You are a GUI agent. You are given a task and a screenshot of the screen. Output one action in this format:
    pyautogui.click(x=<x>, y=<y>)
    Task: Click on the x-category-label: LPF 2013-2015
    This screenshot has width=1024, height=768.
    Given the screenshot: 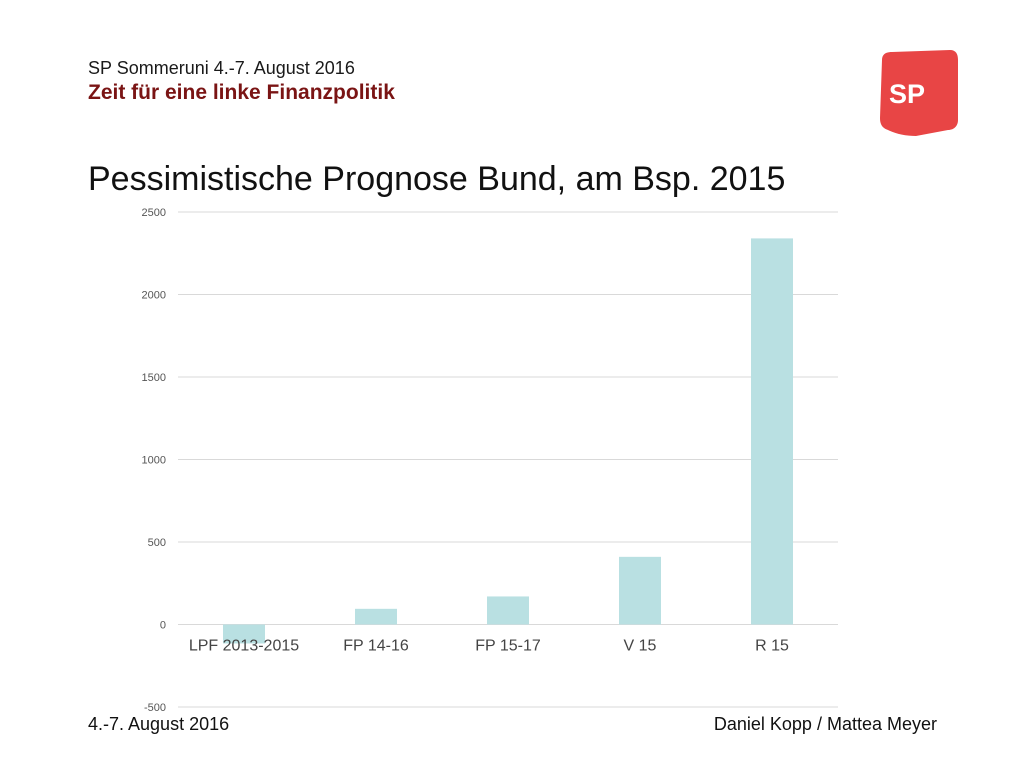 What is the action you would take?
    pyautogui.click(x=244, y=646)
    